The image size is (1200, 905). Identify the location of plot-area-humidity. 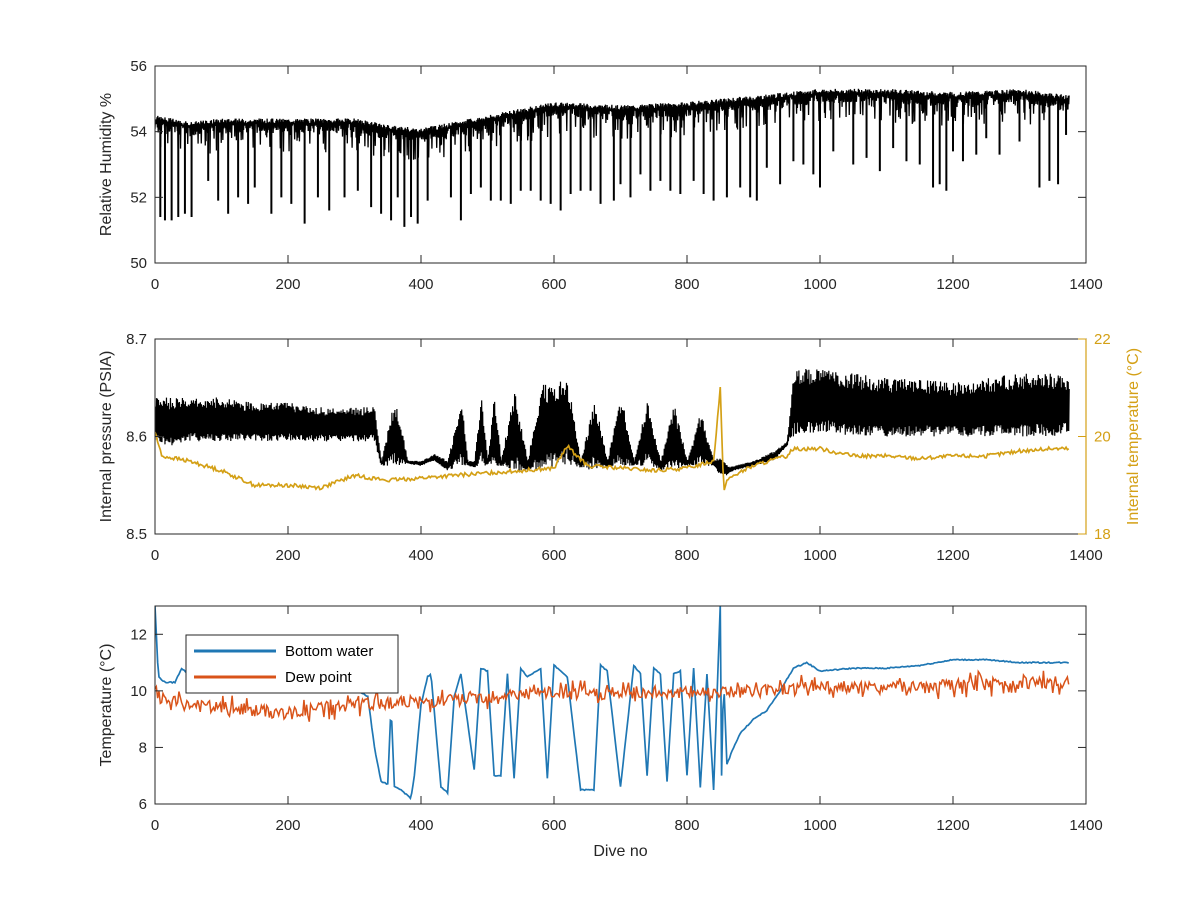
(612, 157).